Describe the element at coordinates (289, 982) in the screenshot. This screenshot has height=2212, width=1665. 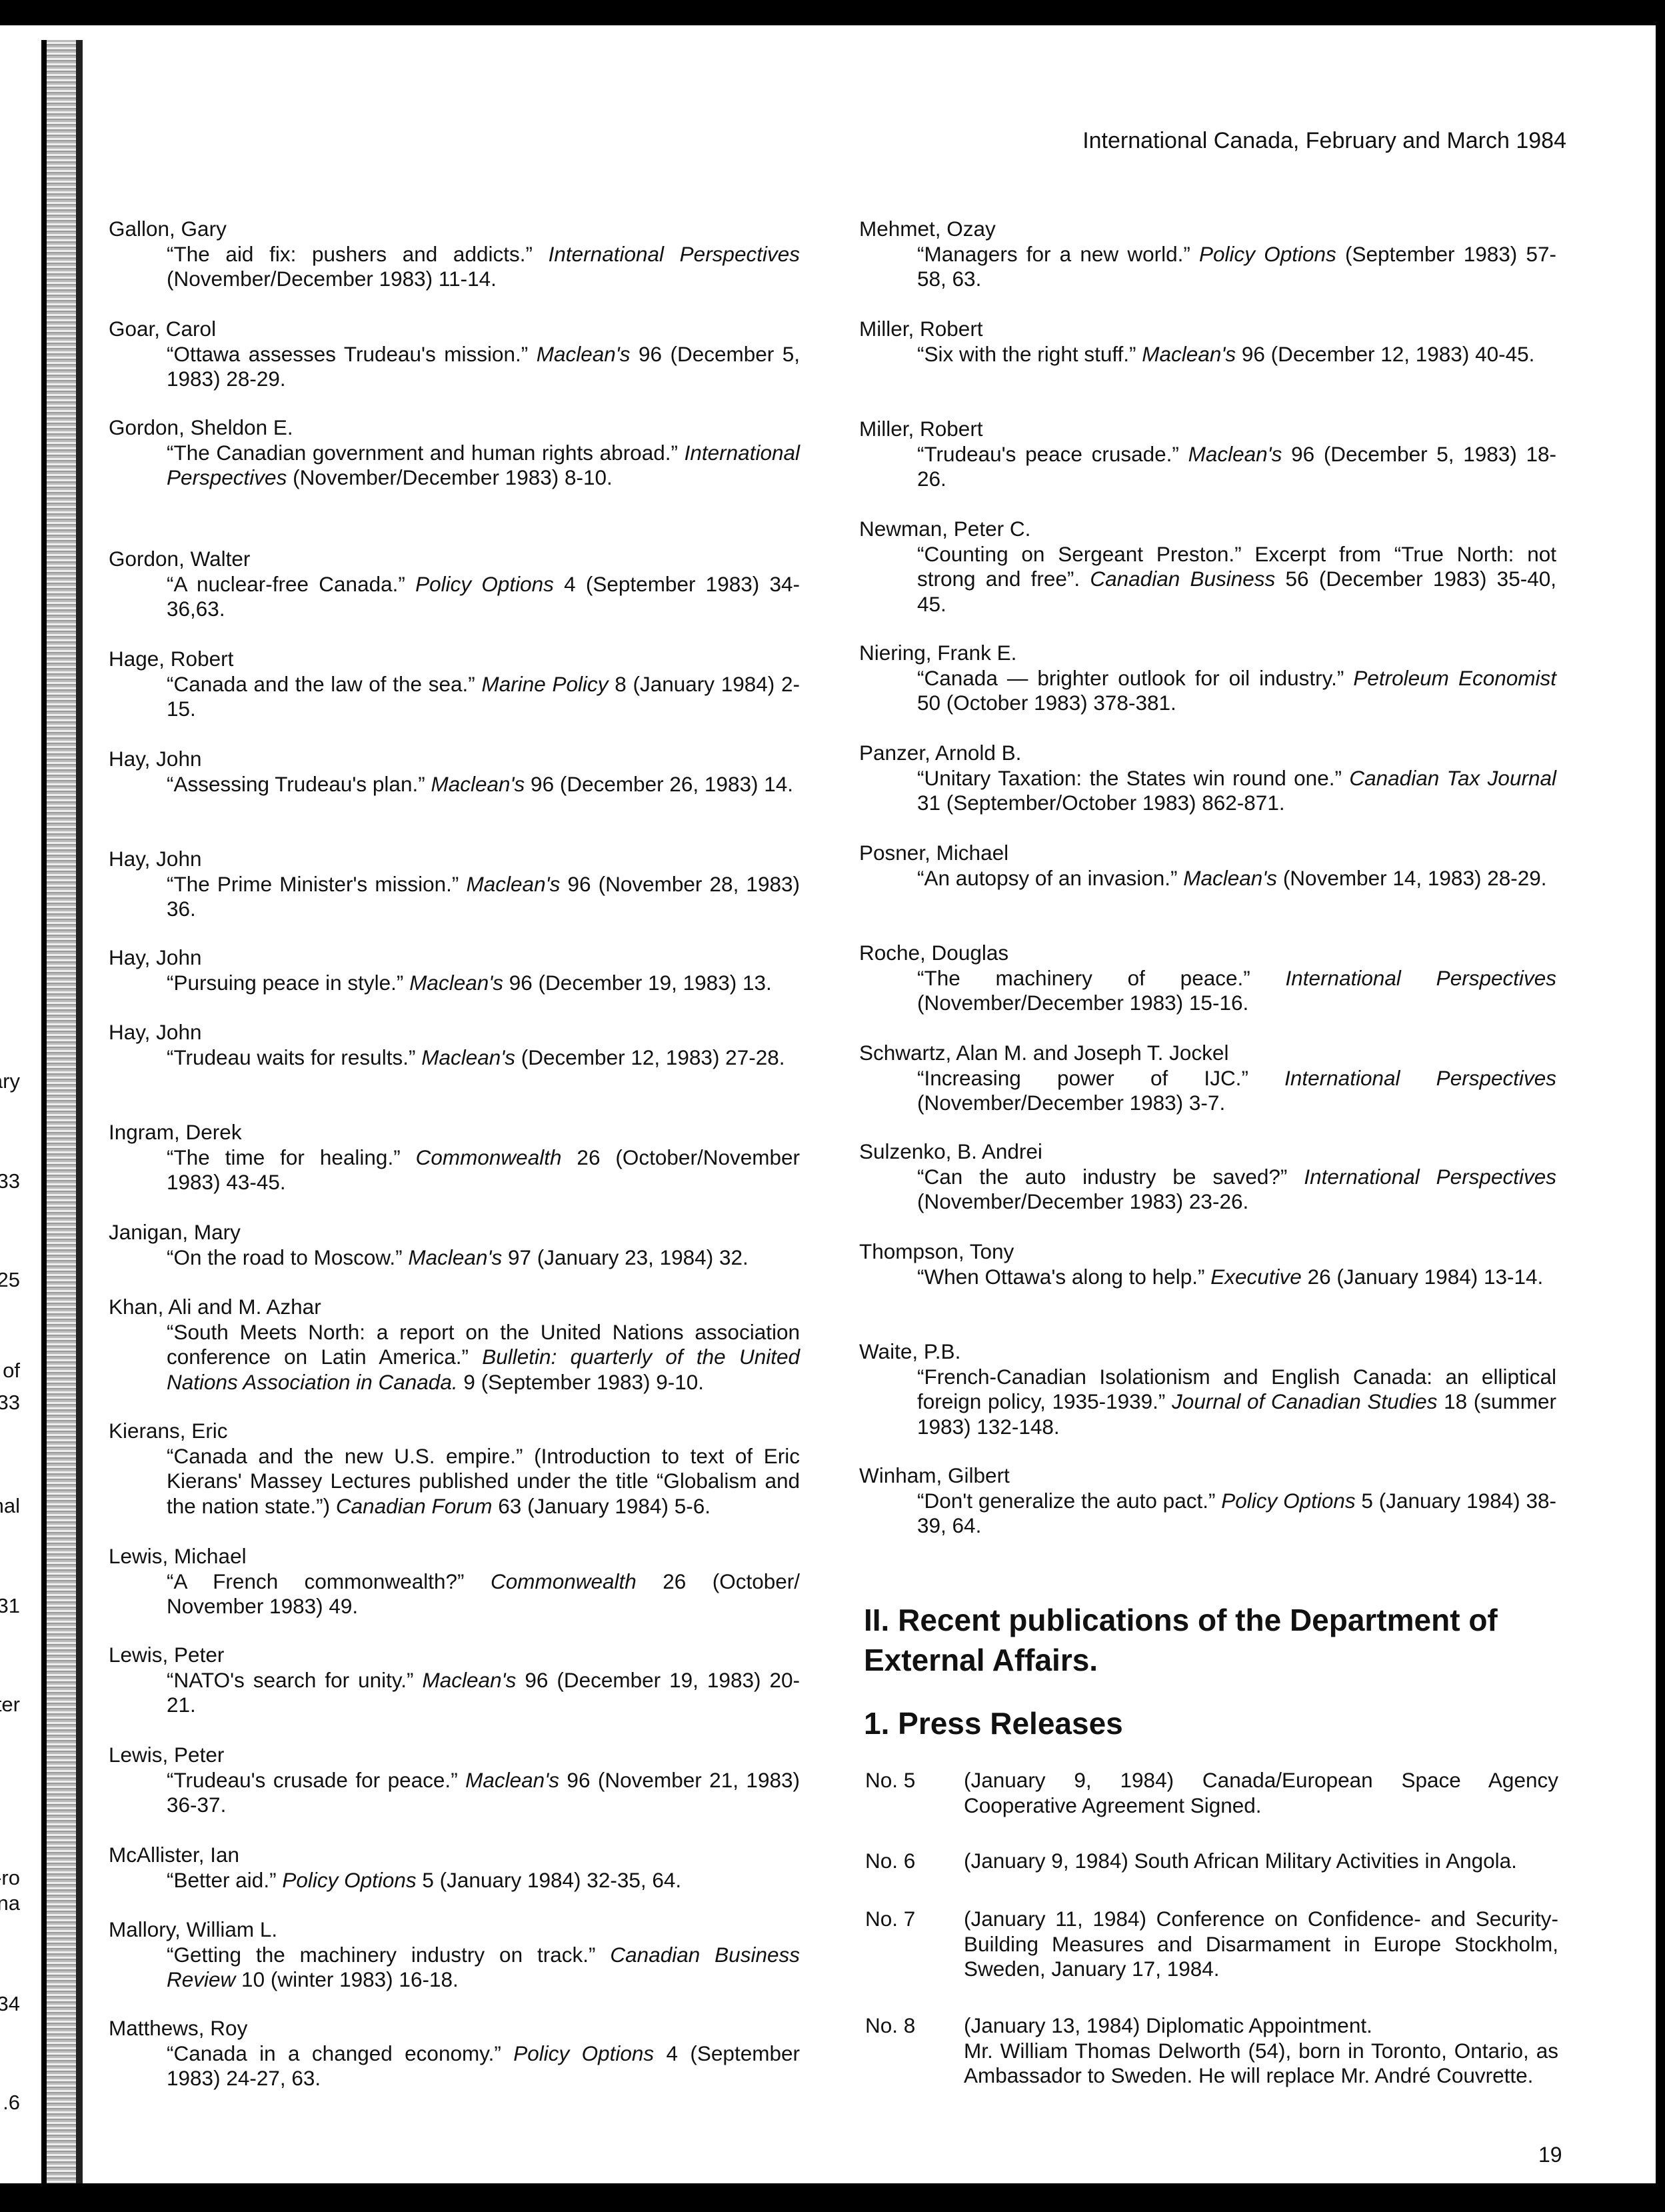
I see `citation-text: “Pursuing peace in style.”` at that location.